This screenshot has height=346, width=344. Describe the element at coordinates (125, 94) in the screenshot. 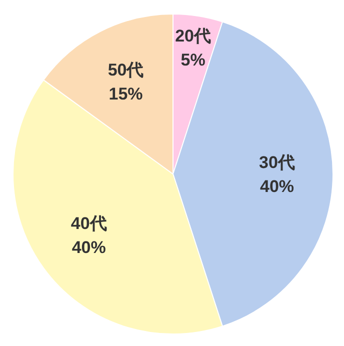

I see `data-label: 15%` at that location.